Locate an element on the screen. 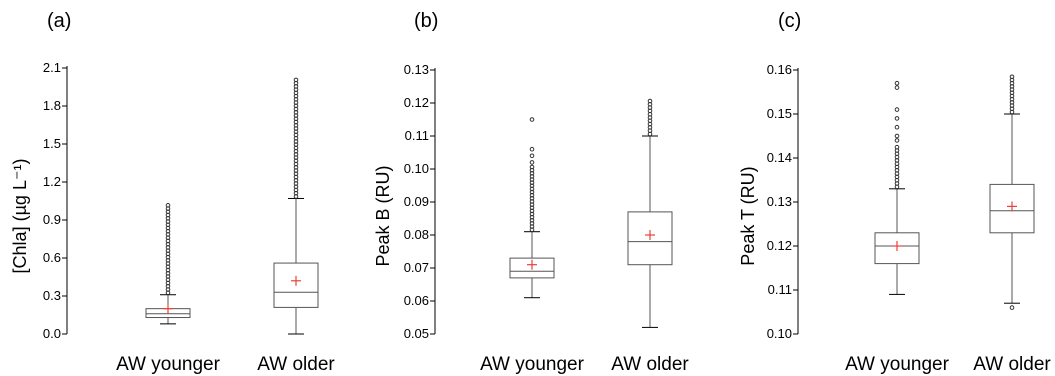 The image size is (1055, 376). y-tick-label: 0.0 is located at coordinates (52, 333).